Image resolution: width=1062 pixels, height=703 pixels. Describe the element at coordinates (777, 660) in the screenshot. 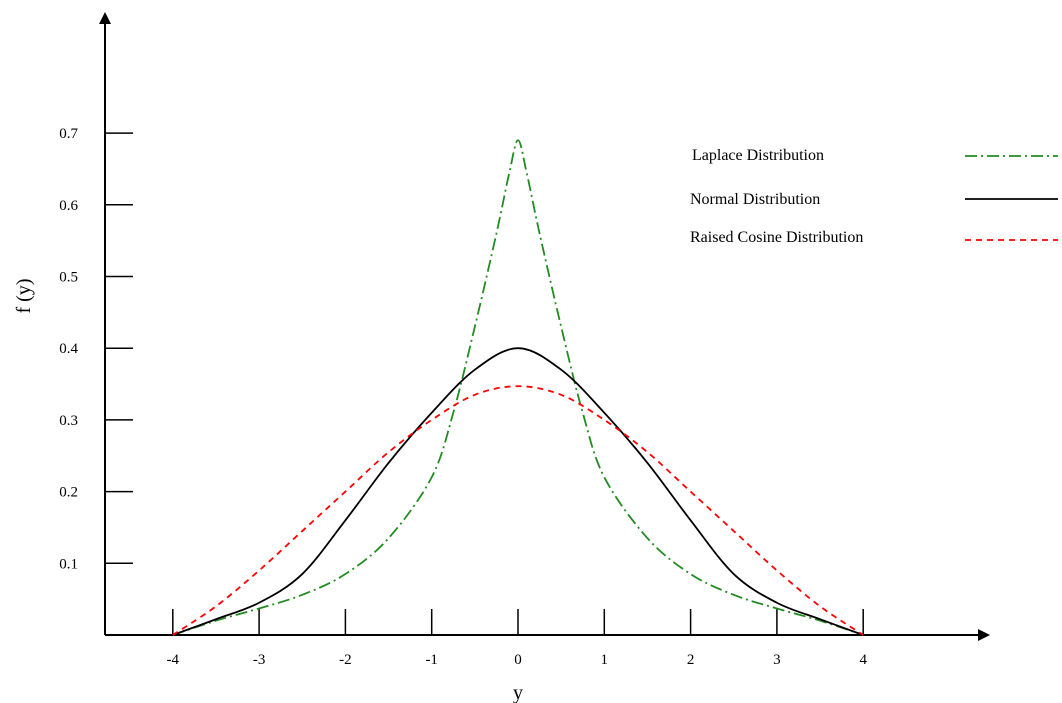

I see `x-tick-label: 3` at that location.